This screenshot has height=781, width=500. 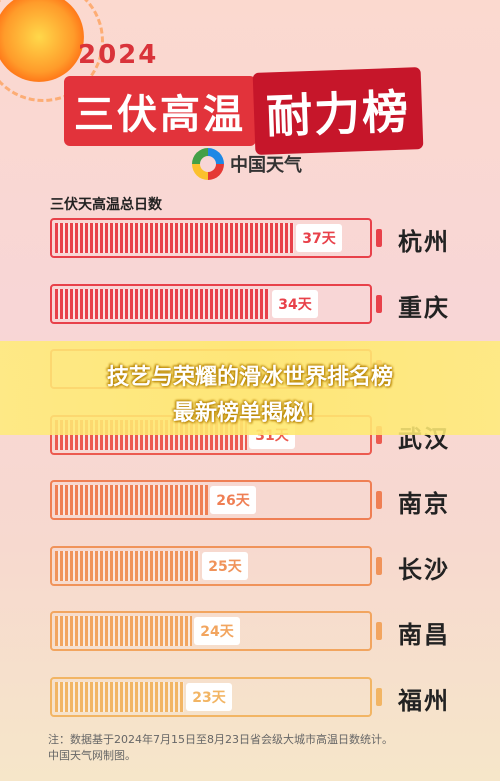 What do you see at coordinates (424, 635) in the screenshot?
I see `city-label: 南昌` at bounding box center [424, 635].